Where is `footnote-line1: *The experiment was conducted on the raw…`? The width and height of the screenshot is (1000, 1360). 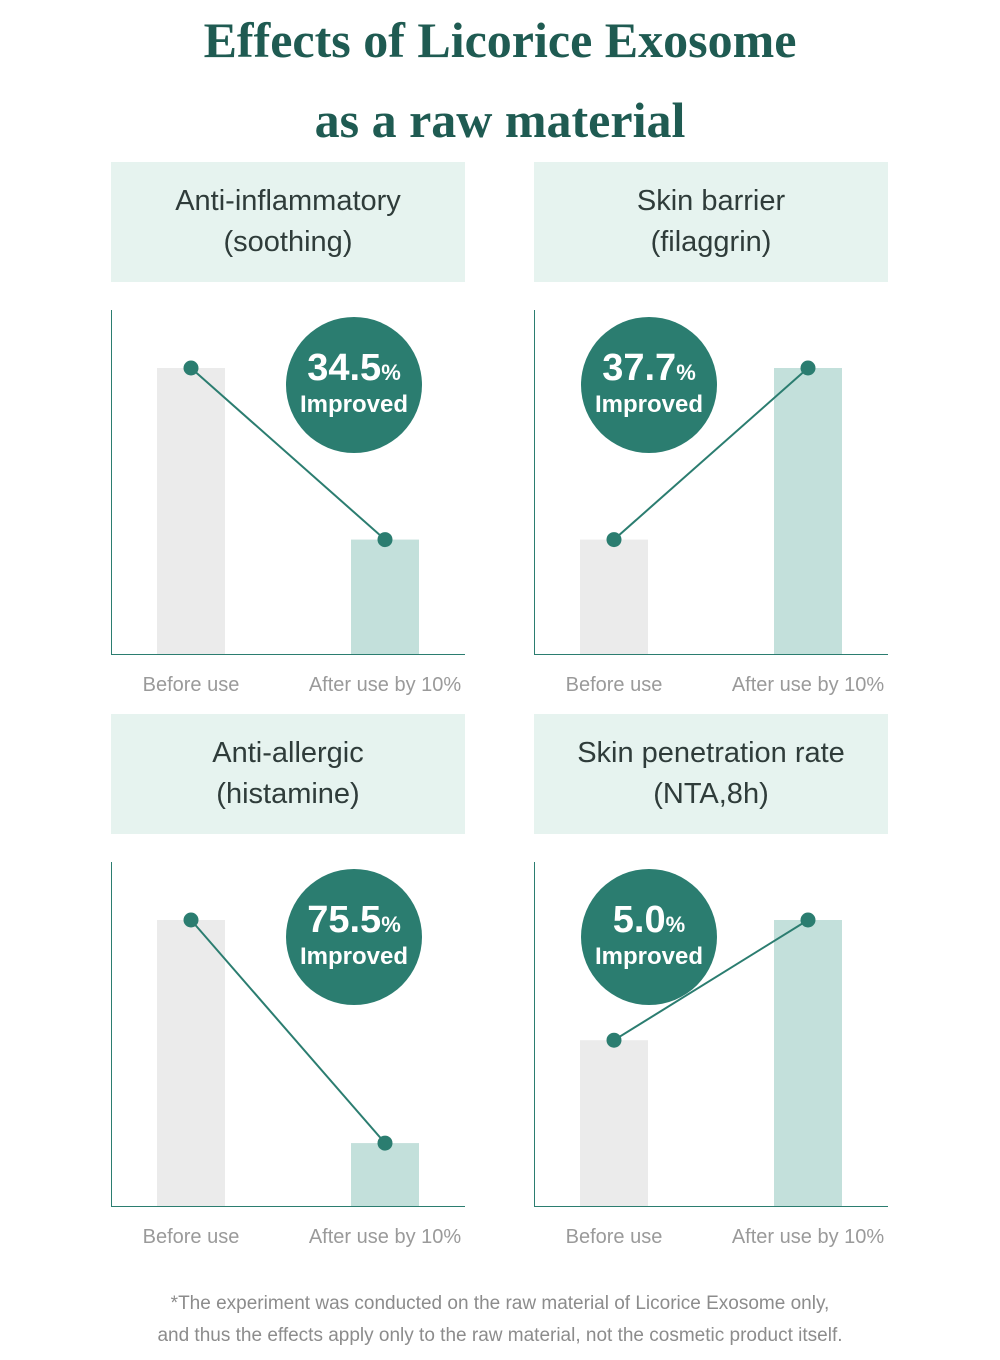 footnote-line1: *The experiment was conducted on the raw… is located at coordinates (500, 1303).